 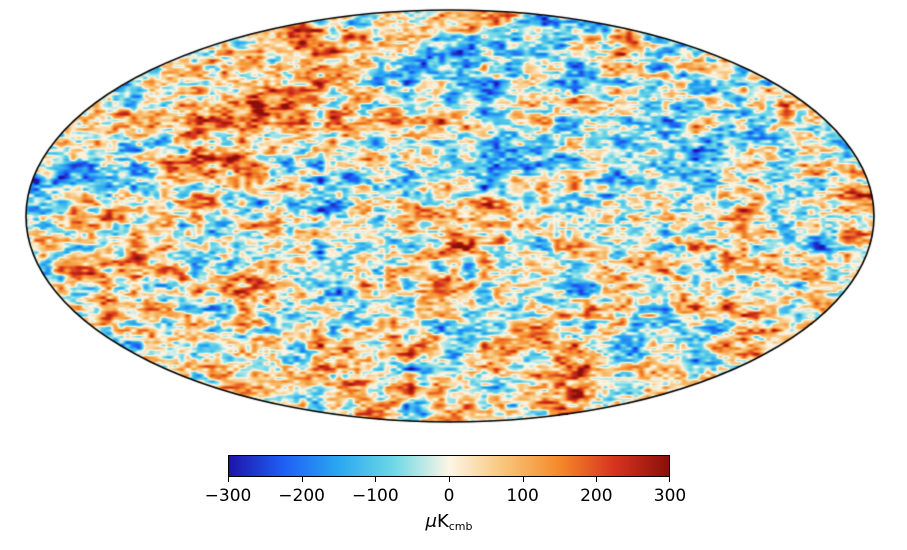 I want to click on colorbar-unit-label: μKcmb, so click(x=448, y=522).